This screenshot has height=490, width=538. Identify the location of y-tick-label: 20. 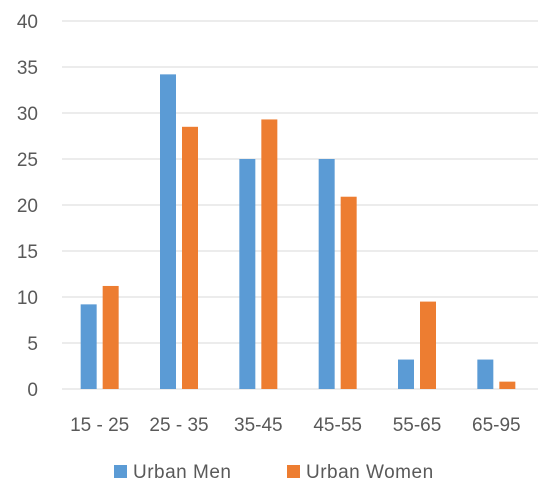
(27, 206).